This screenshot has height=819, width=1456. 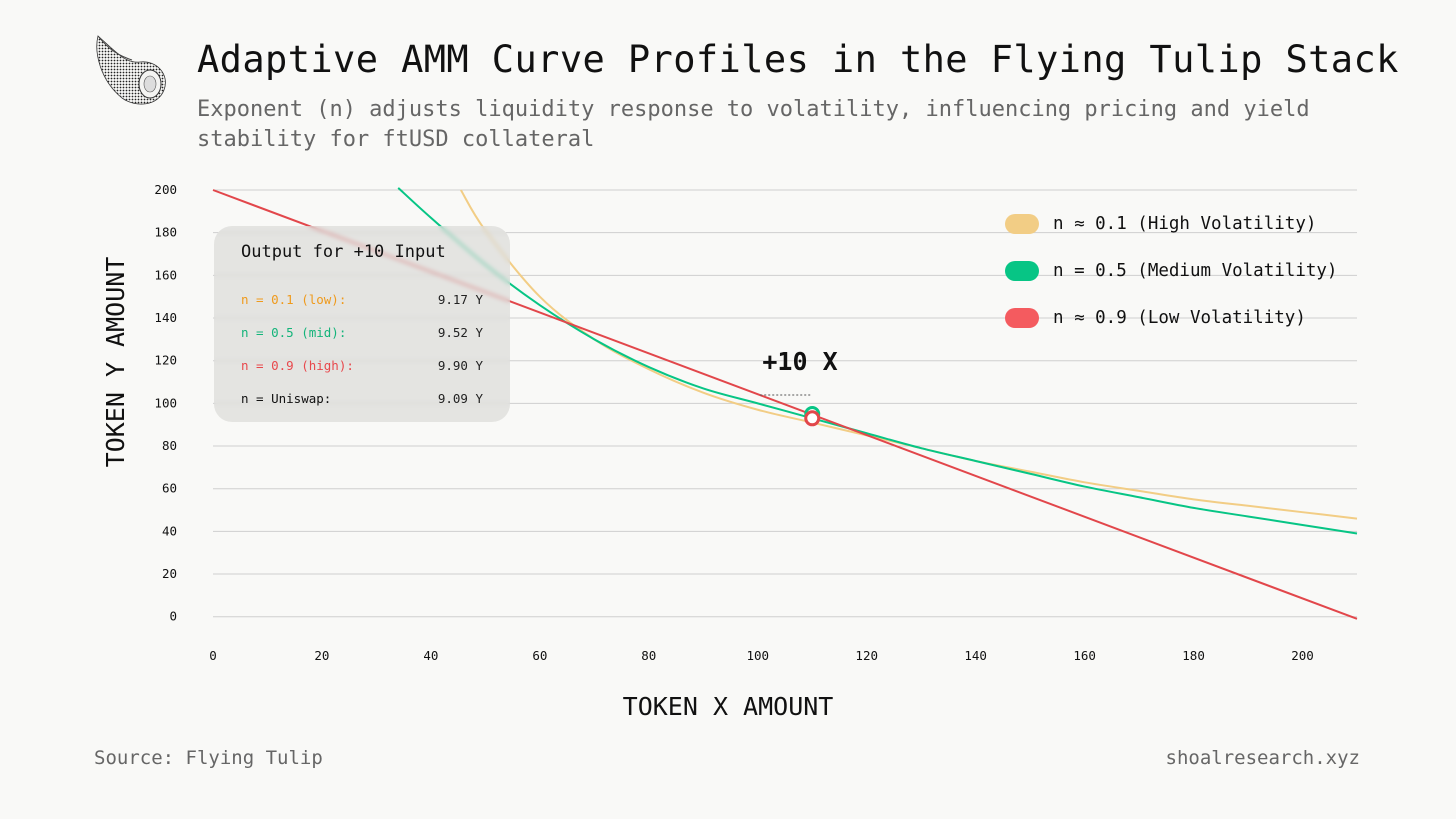 What do you see at coordinates (297, 365) in the screenshot?
I see `output-row-label: n = 0.9 (high):` at bounding box center [297, 365].